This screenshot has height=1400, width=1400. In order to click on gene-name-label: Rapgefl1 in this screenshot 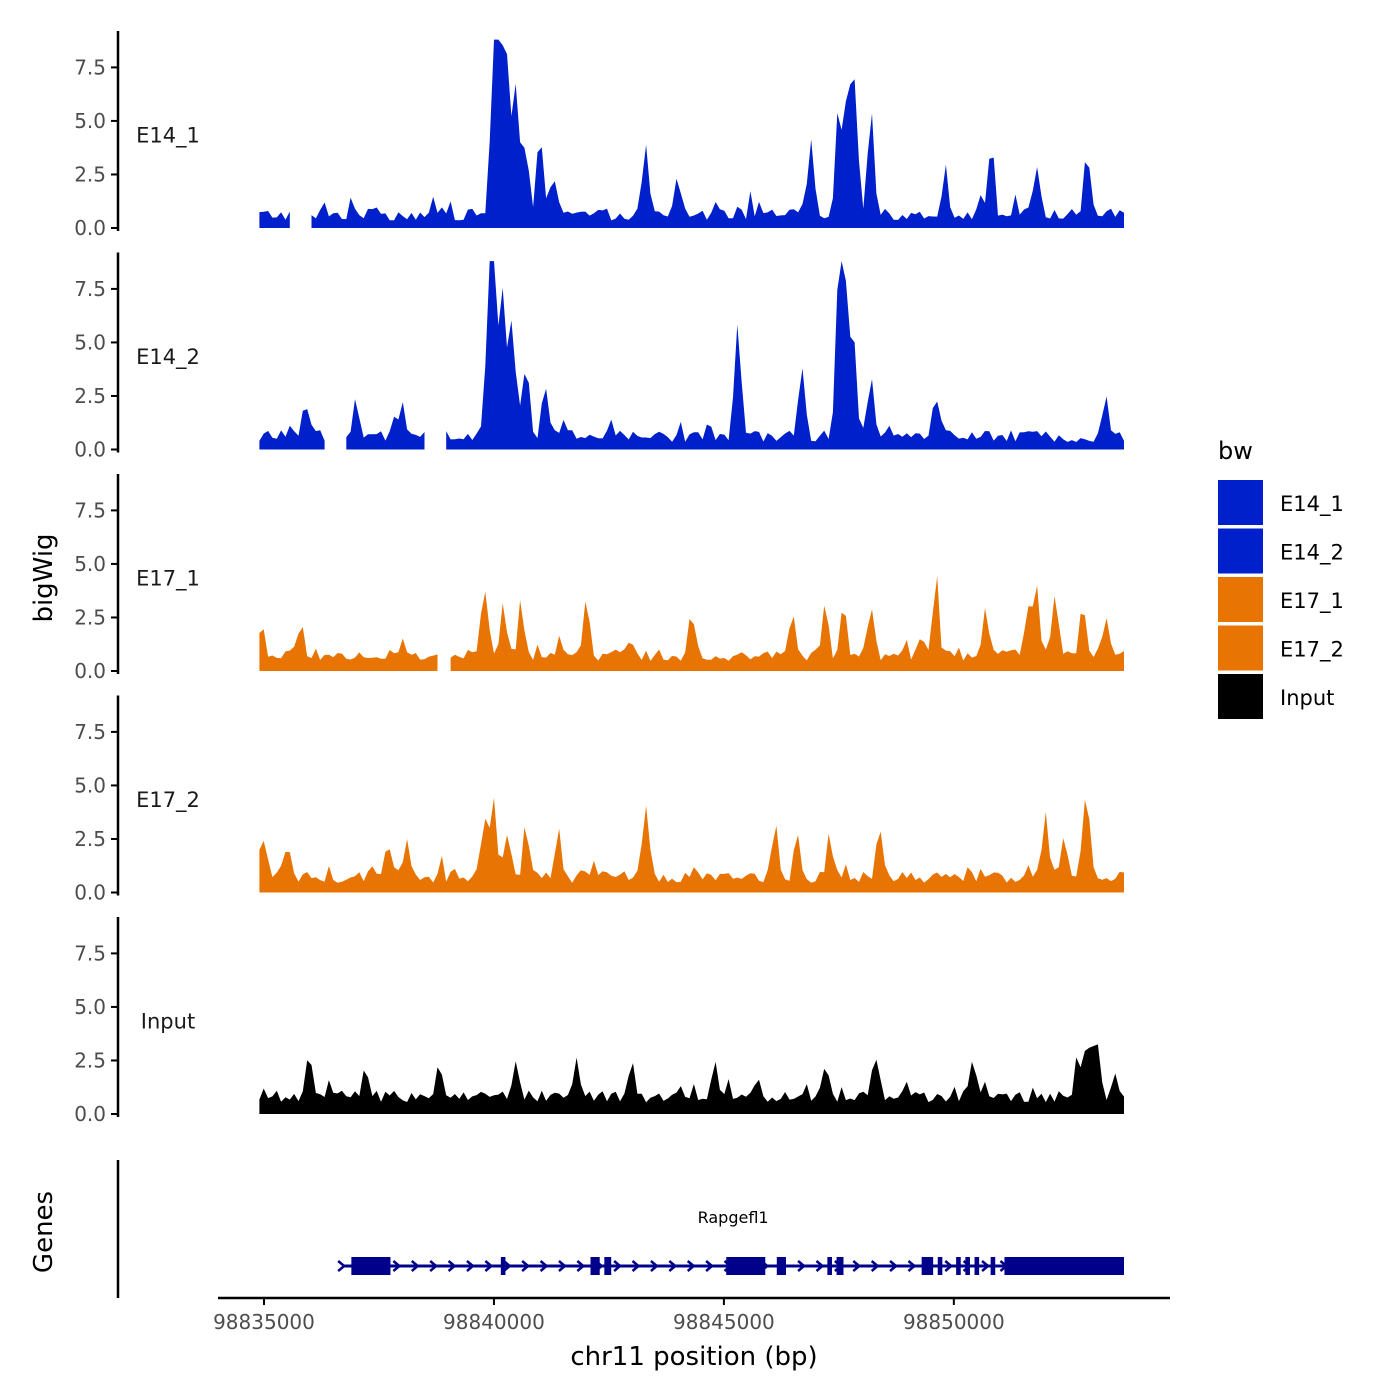, I will do `click(733, 1217)`.